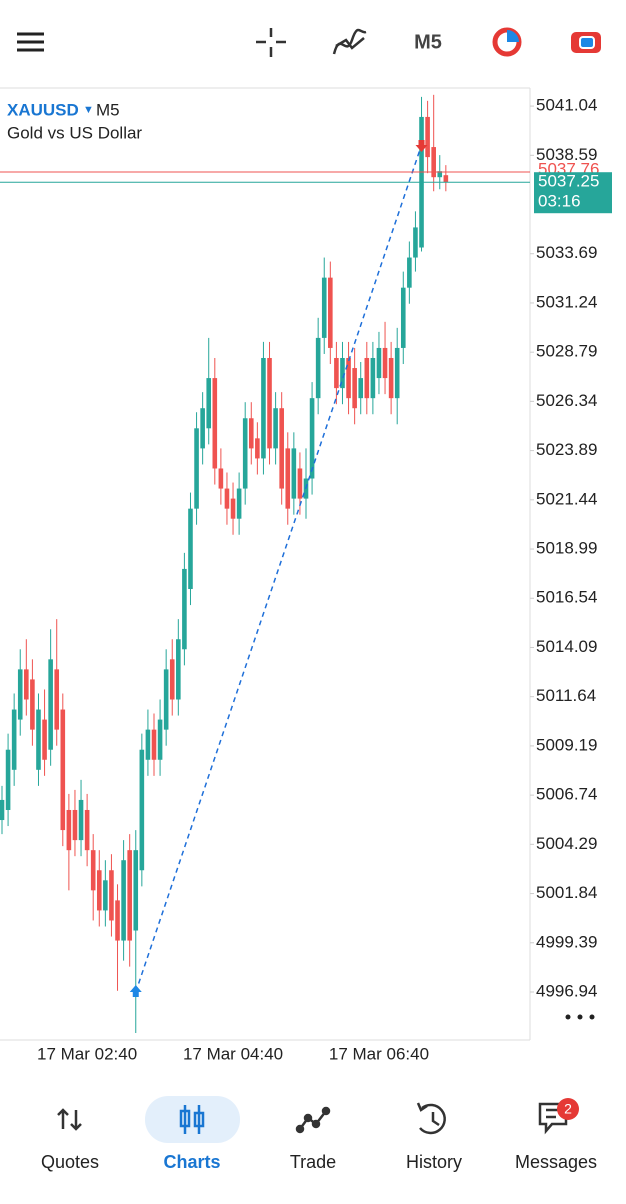  Describe the element at coordinates (507, 42) in the screenshot. I see `one-click-trading-button` at that location.